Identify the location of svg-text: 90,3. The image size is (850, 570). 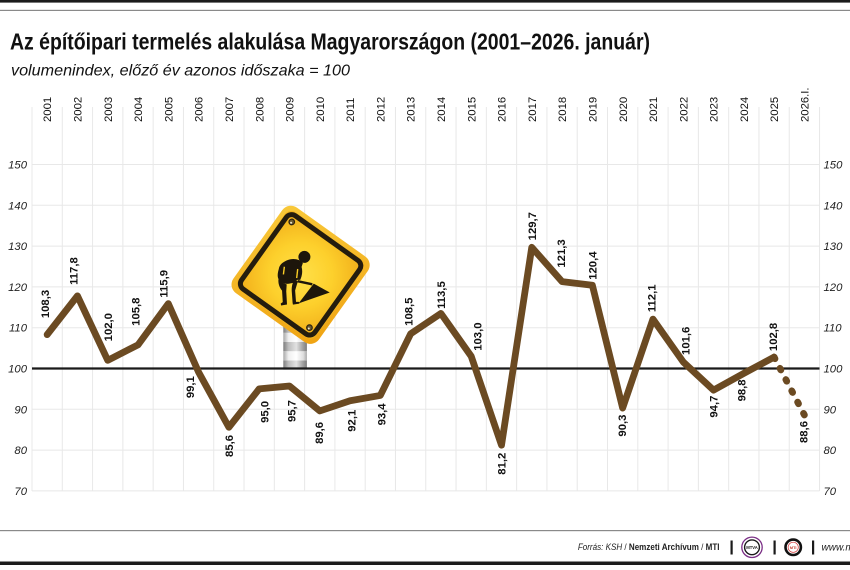
(623, 426).